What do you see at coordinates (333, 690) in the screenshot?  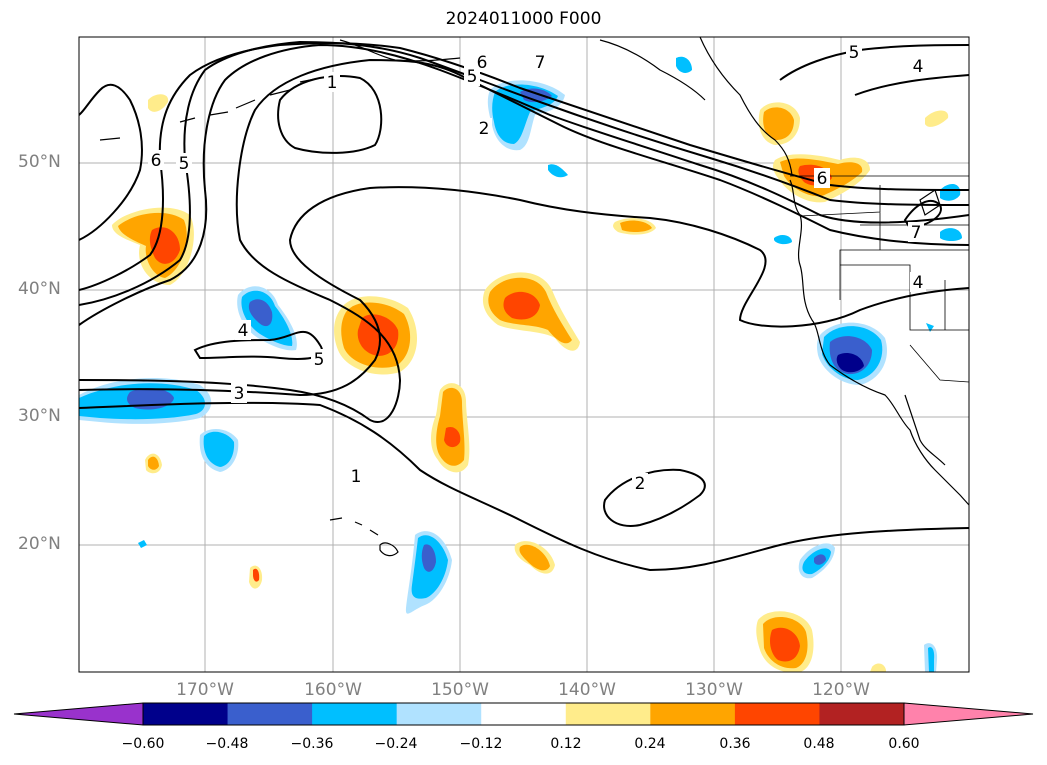 I see `lon-label-160w: 160°W` at bounding box center [333, 690].